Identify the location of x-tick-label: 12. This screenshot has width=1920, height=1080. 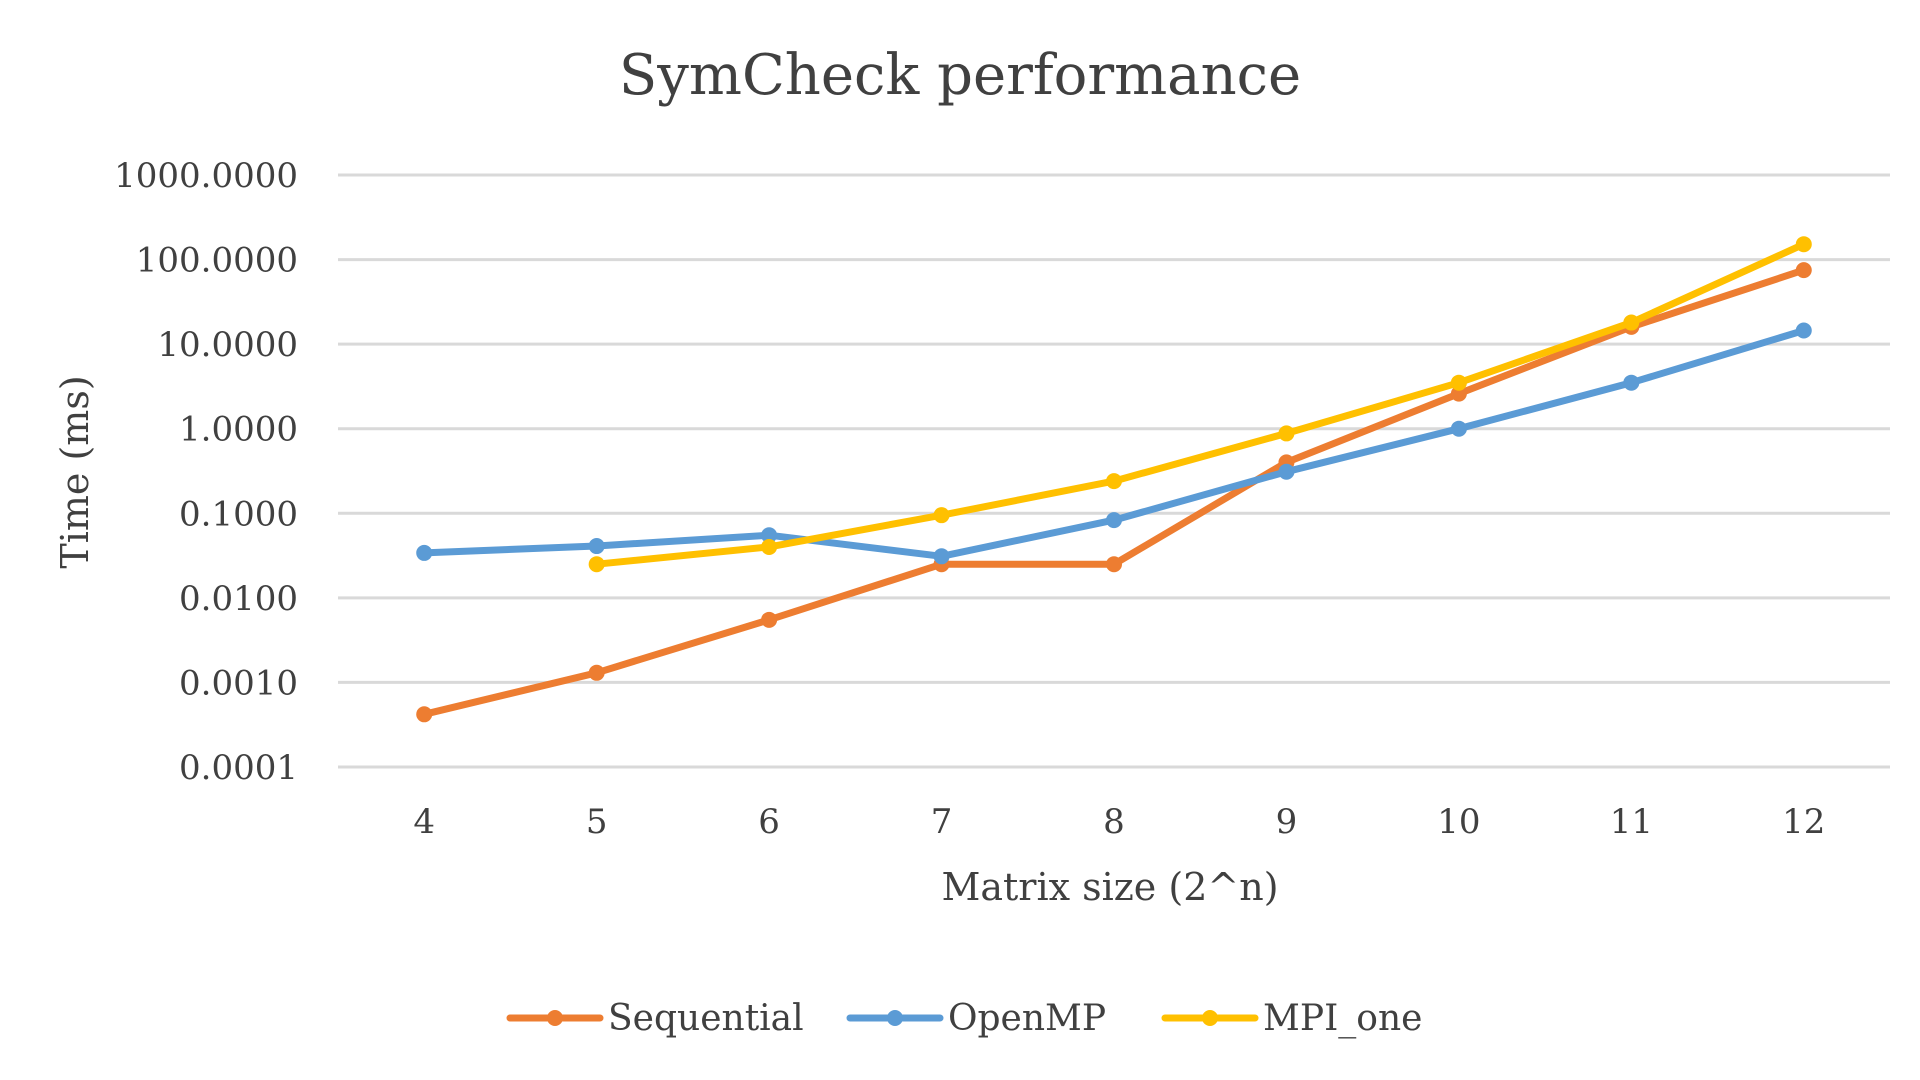
(1803, 822).